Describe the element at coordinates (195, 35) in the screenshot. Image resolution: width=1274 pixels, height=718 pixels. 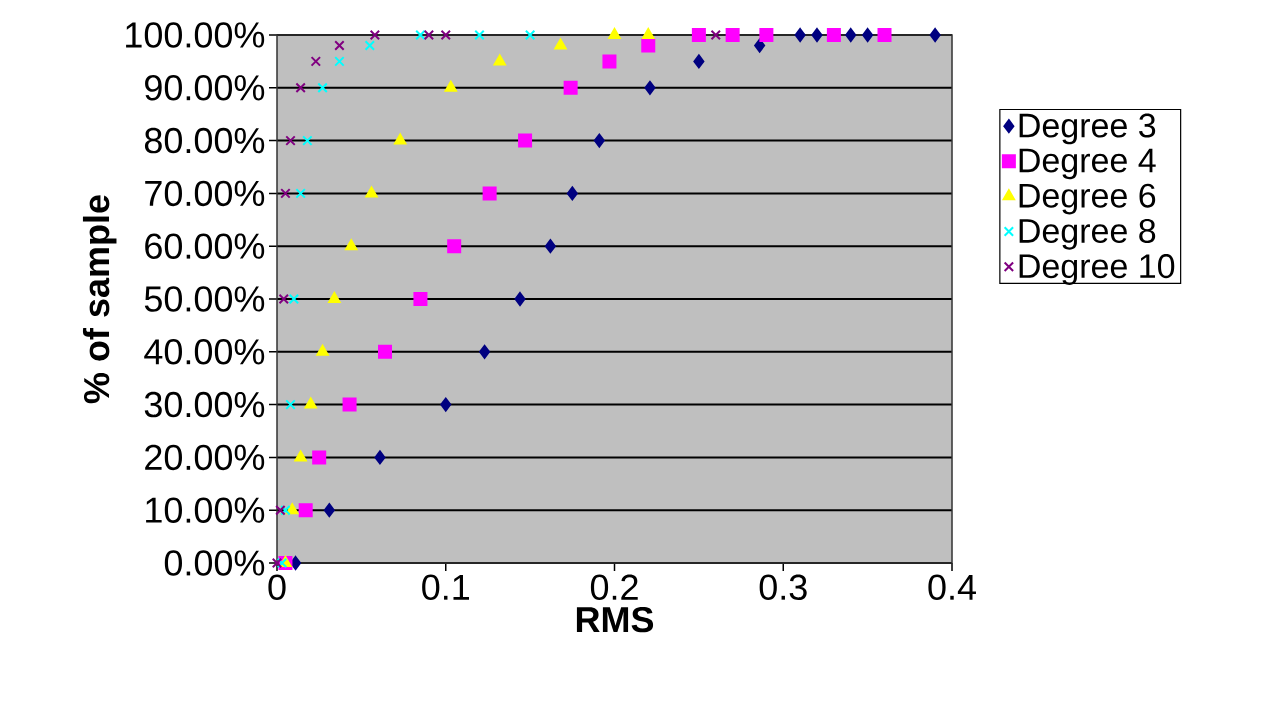
I see `y-tick-label: 100.00%` at that location.